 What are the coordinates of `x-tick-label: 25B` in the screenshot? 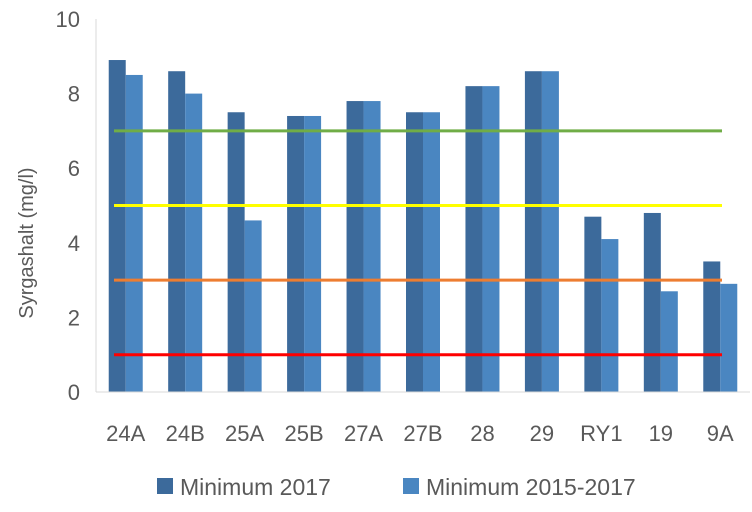 It's located at (304, 433).